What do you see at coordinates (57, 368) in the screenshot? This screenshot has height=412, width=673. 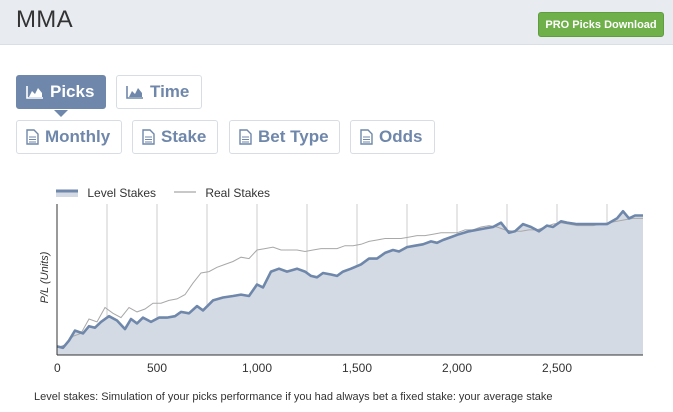 I see `x-tick-label: 0` at bounding box center [57, 368].